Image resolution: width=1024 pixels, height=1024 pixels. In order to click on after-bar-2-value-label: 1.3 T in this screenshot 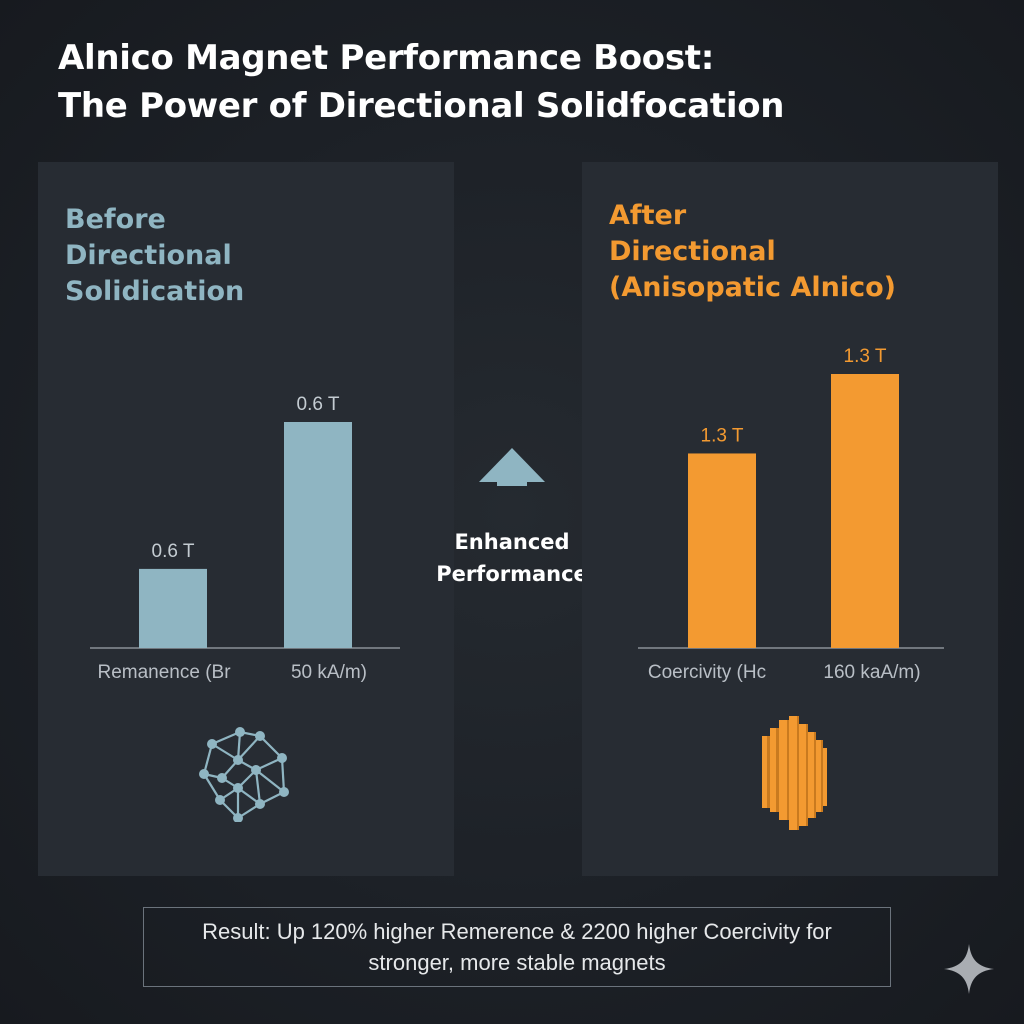, I will do `click(865, 356)`.